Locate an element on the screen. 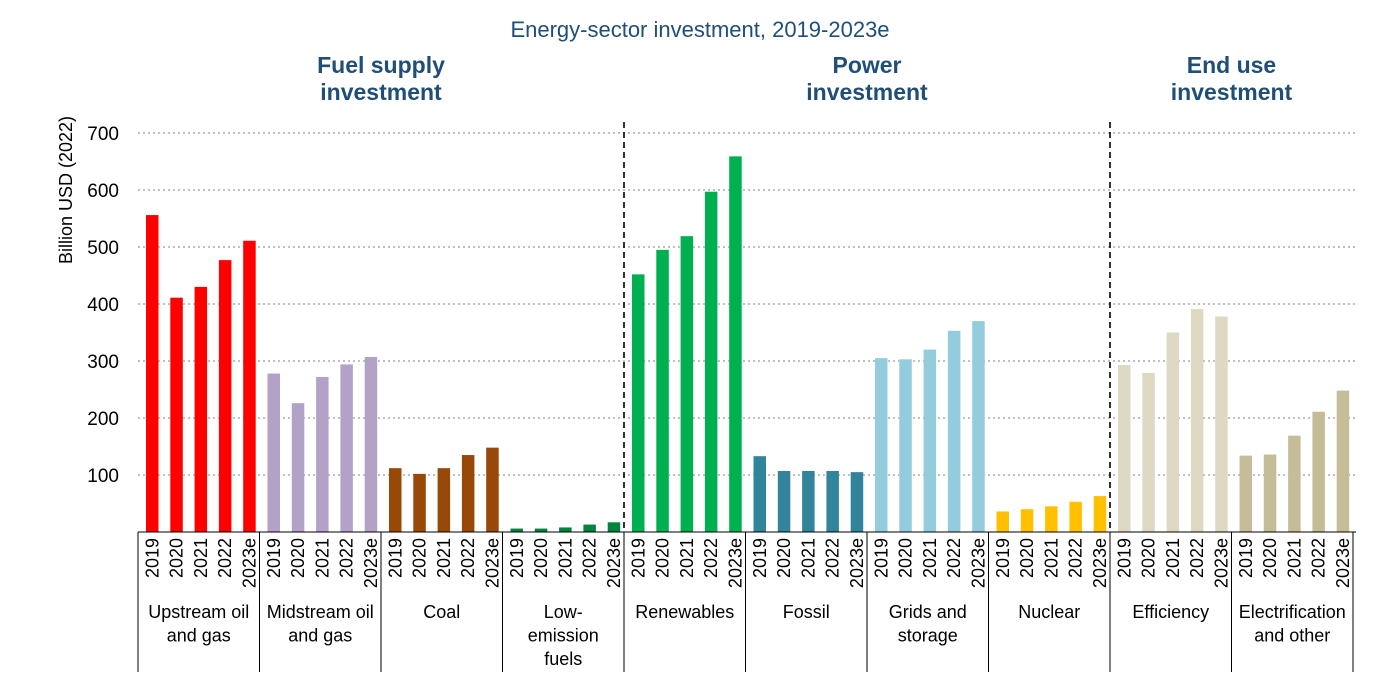 This screenshot has width=1388, height=687. group-label: Grids and is located at coordinates (928, 612).